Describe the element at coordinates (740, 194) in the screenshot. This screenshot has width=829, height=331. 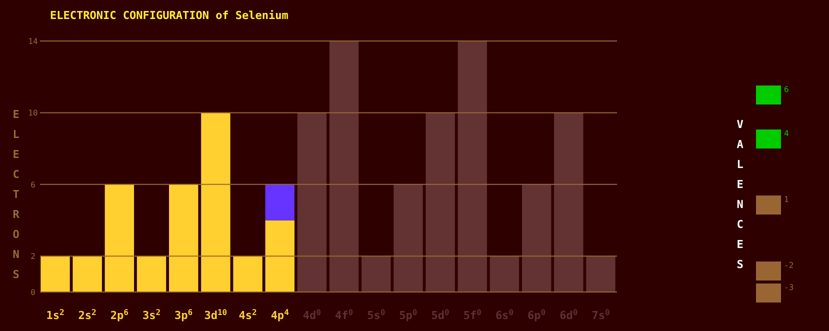
I see `text: VALENCES` at that location.